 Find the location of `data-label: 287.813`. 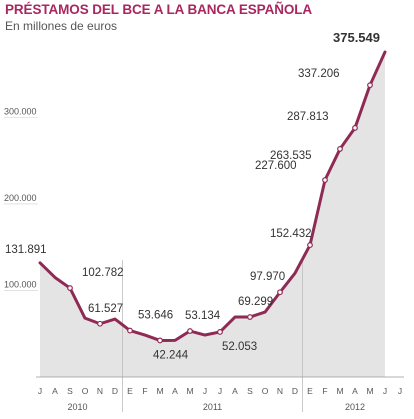

data-label: 287.813 is located at coordinates (308, 117).